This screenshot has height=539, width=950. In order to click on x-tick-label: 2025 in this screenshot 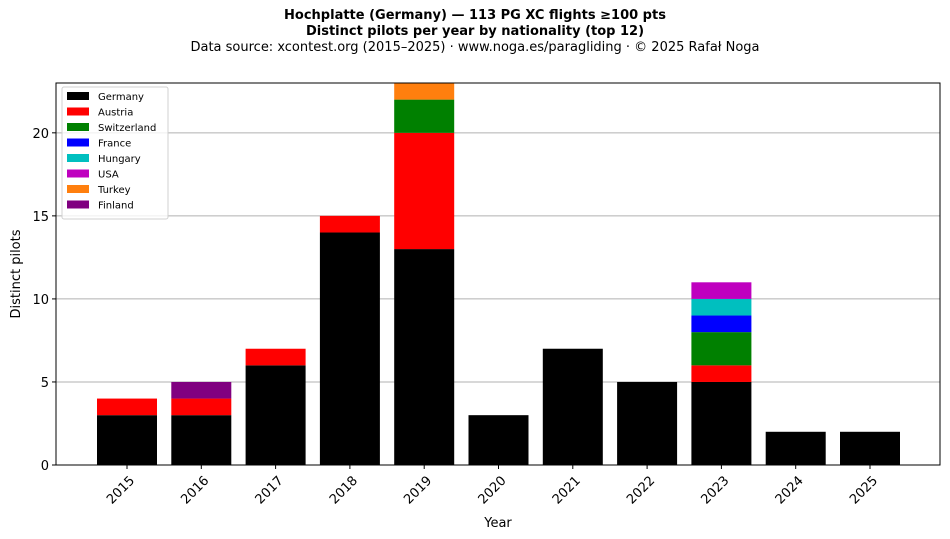, I will do `click(864, 490)`.